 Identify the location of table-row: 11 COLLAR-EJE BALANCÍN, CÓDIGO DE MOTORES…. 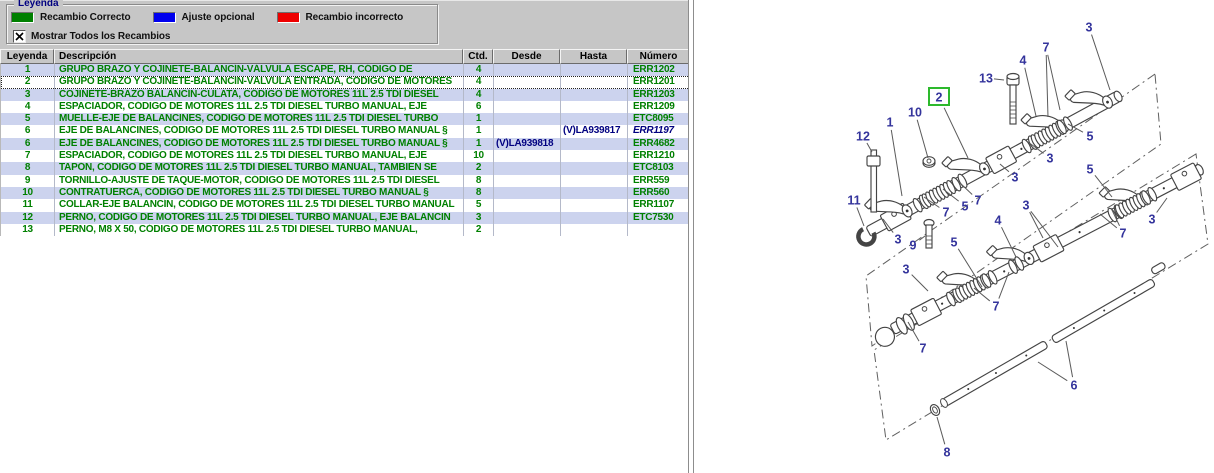
(346, 205).